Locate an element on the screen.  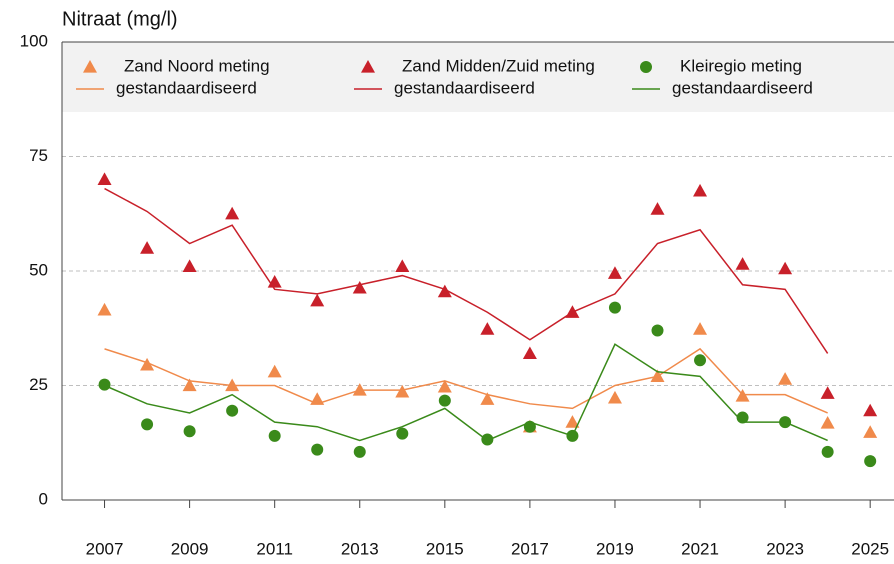
x-tick-label: 2025 is located at coordinates (870, 548).